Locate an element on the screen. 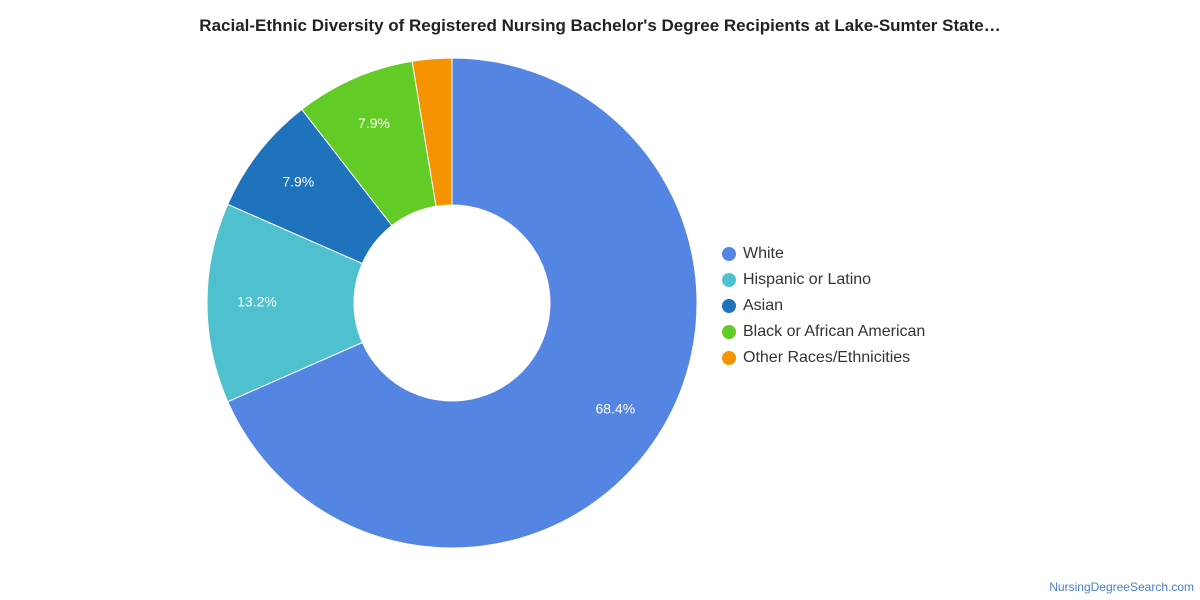 The height and width of the screenshot is (600, 1200). data-label-hispanic-or-latino: 13.2% is located at coordinates (257, 302).